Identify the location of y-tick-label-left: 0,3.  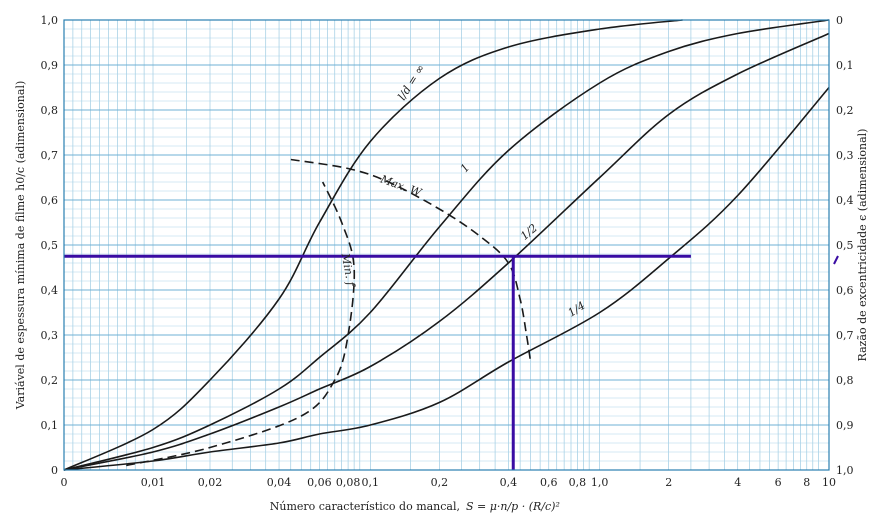
(50, 335).